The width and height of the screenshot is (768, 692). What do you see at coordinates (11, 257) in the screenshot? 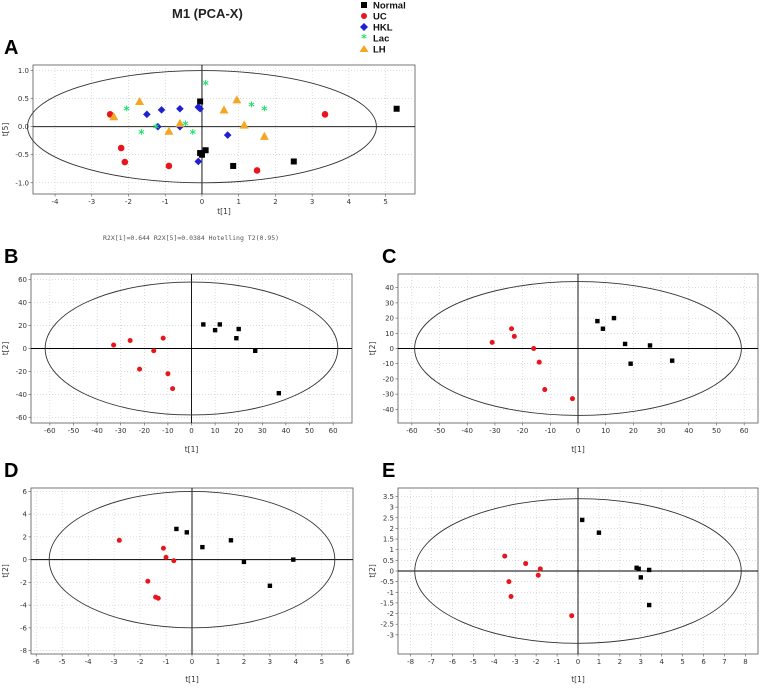
I see `panel-letter-b: B` at bounding box center [11, 257].